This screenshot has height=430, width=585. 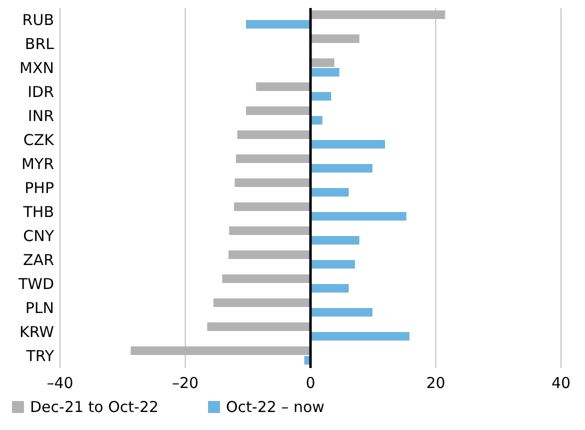 What do you see at coordinates (311, 383) in the screenshot?
I see `x-tick-label: 0` at bounding box center [311, 383].